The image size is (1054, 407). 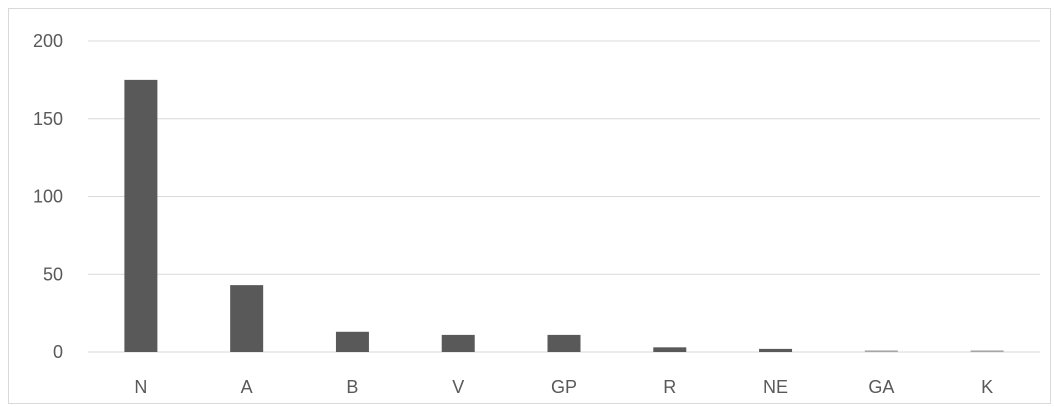 What do you see at coordinates (458, 387) in the screenshot?
I see `x-tick-label: V` at bounding box center [458, 387].